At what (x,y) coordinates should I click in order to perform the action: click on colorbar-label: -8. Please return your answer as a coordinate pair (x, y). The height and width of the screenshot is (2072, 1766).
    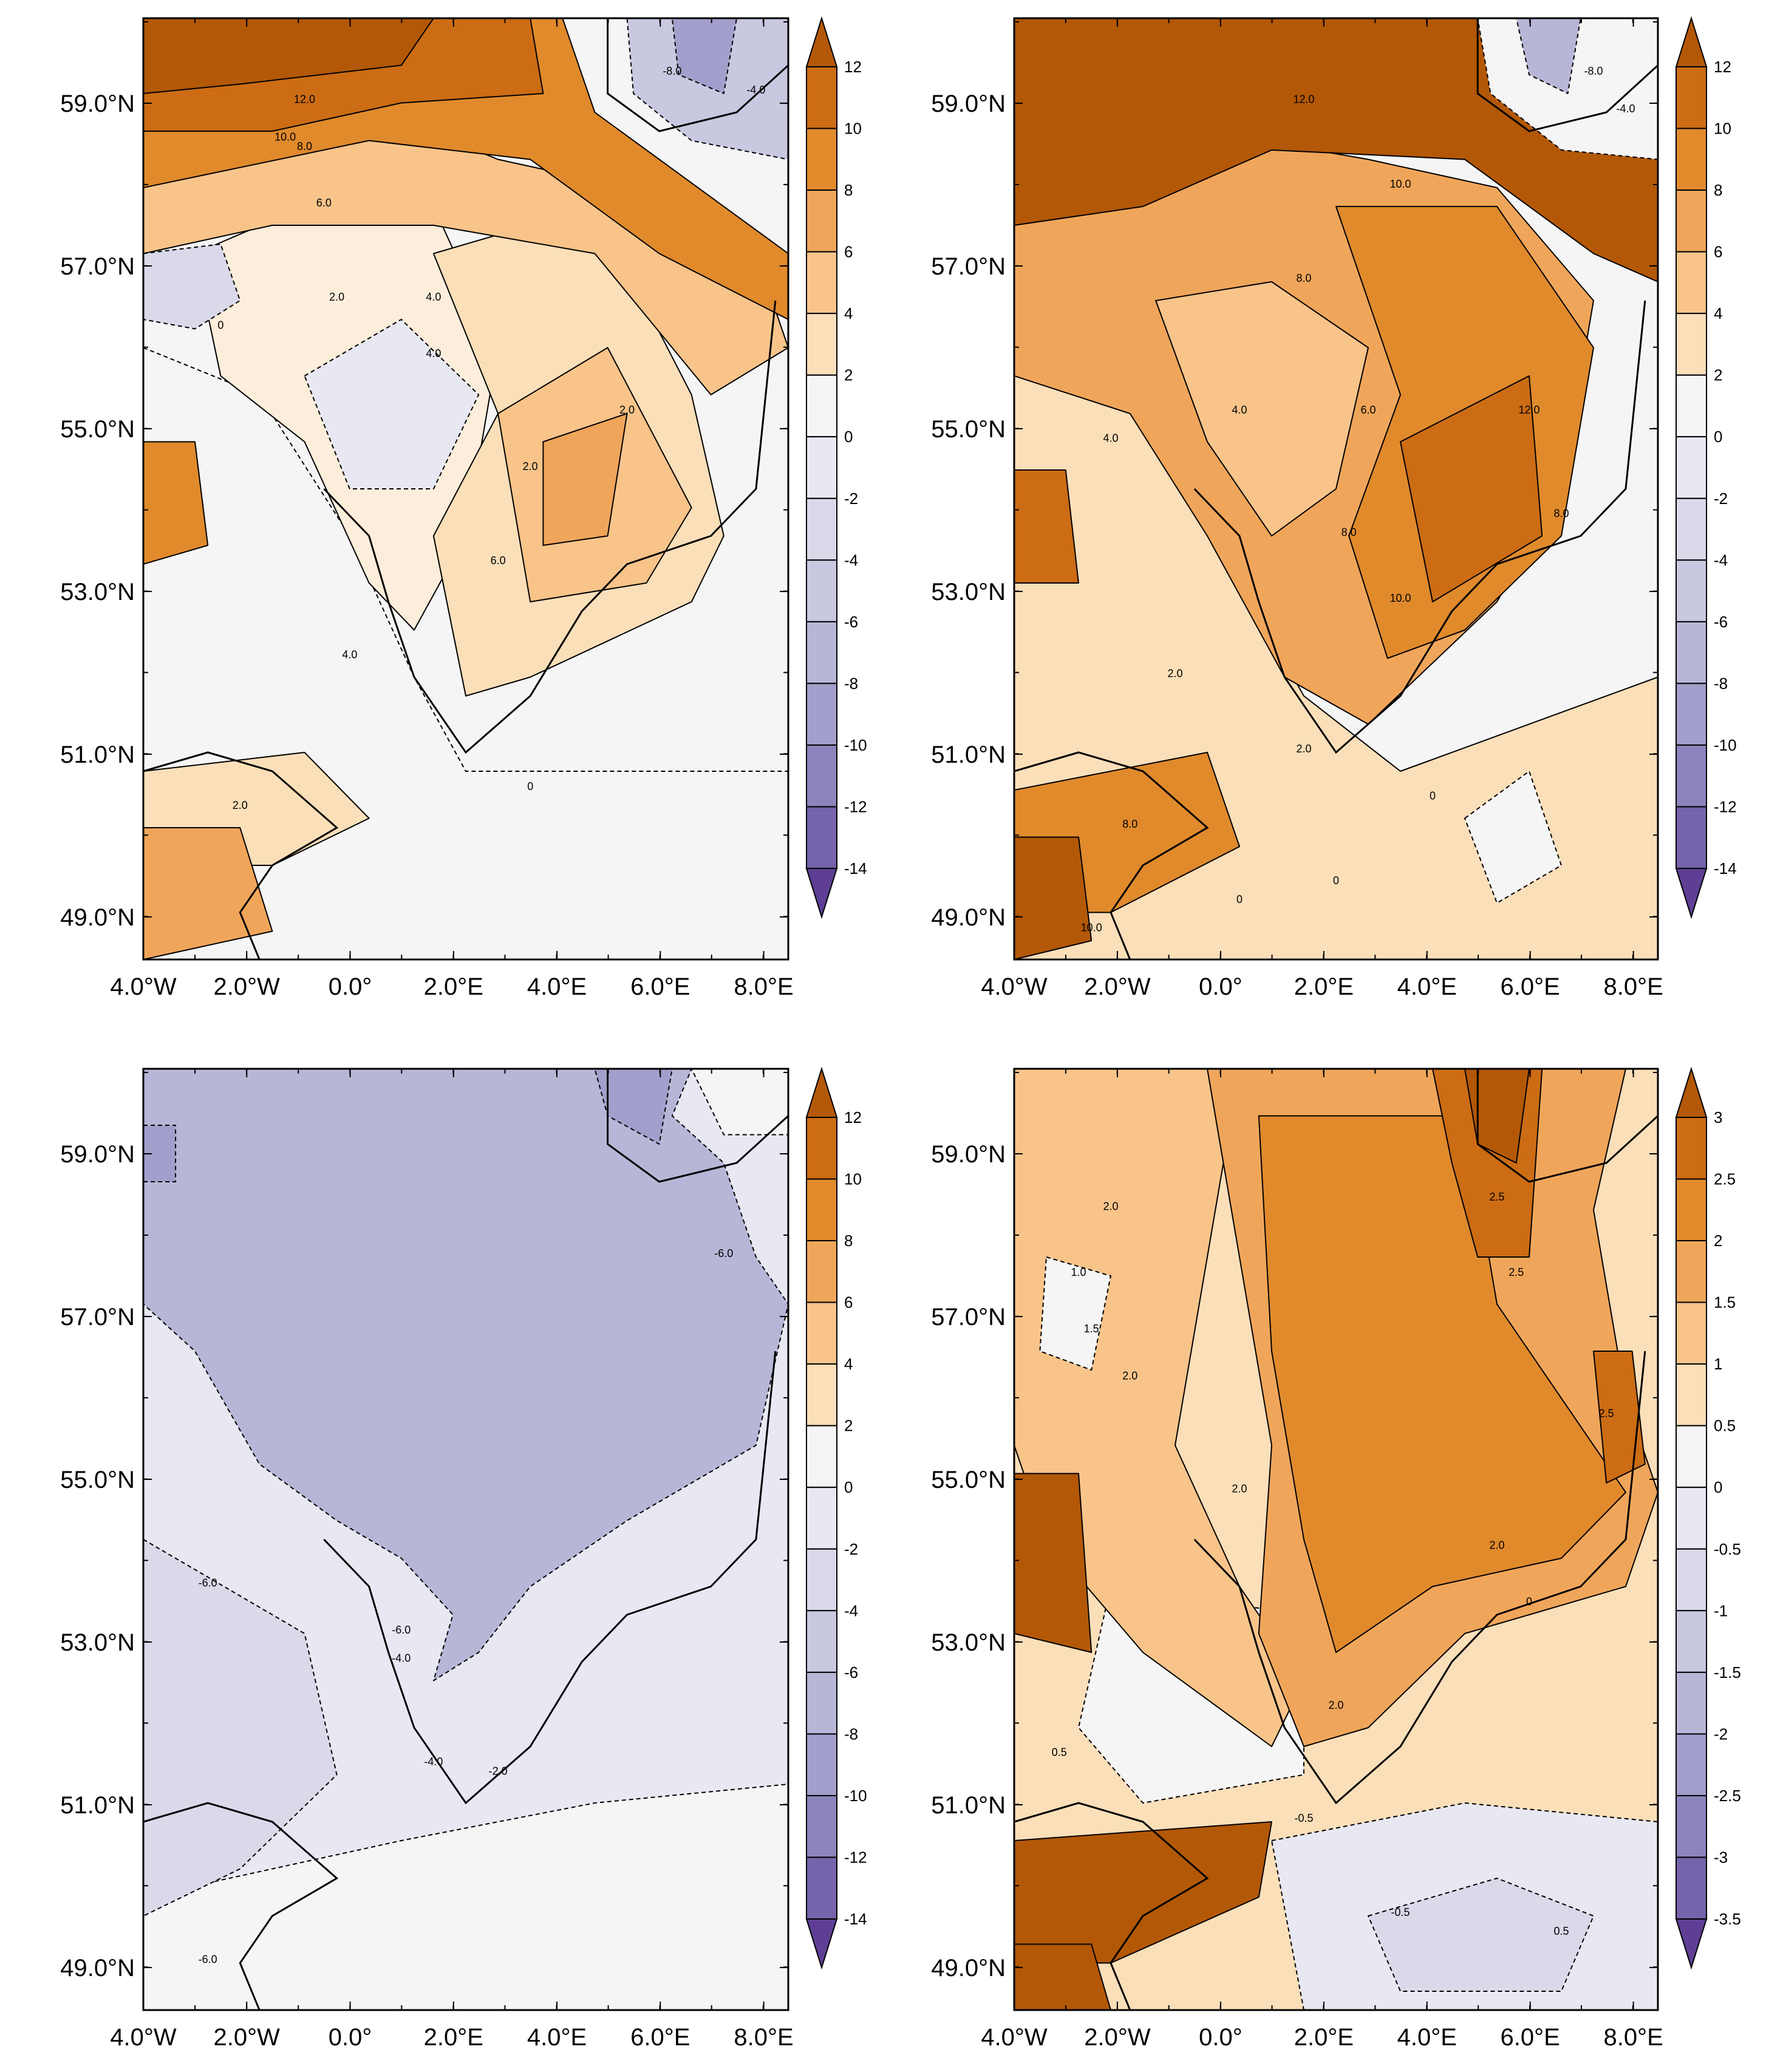
    Looking at the image, I should click on (851, 1734).